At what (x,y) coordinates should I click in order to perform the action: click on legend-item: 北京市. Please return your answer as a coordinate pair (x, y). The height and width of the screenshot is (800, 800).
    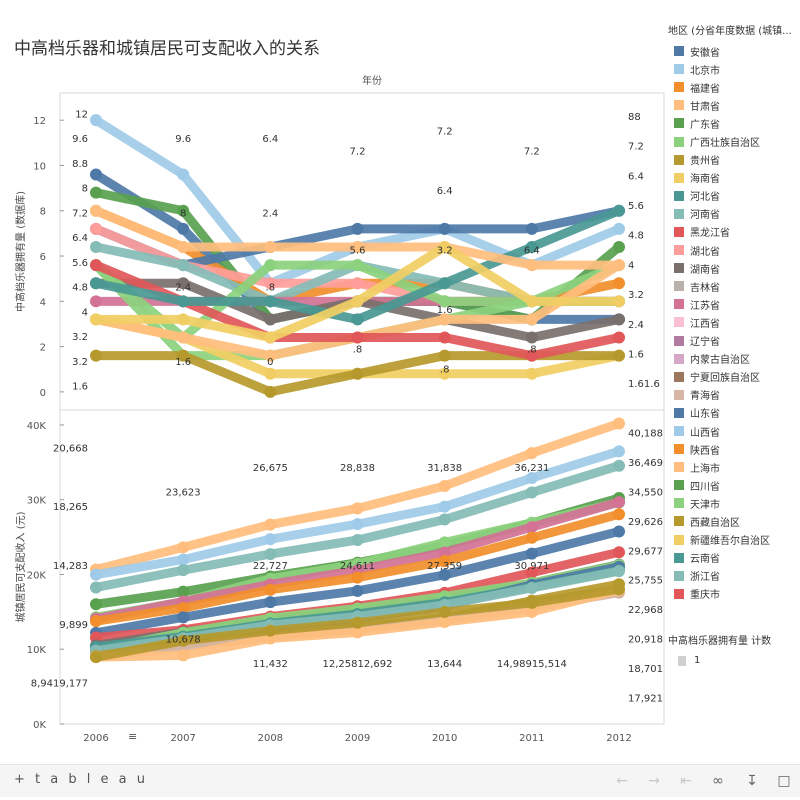
    Looking at the image, I should click on (733, 69).